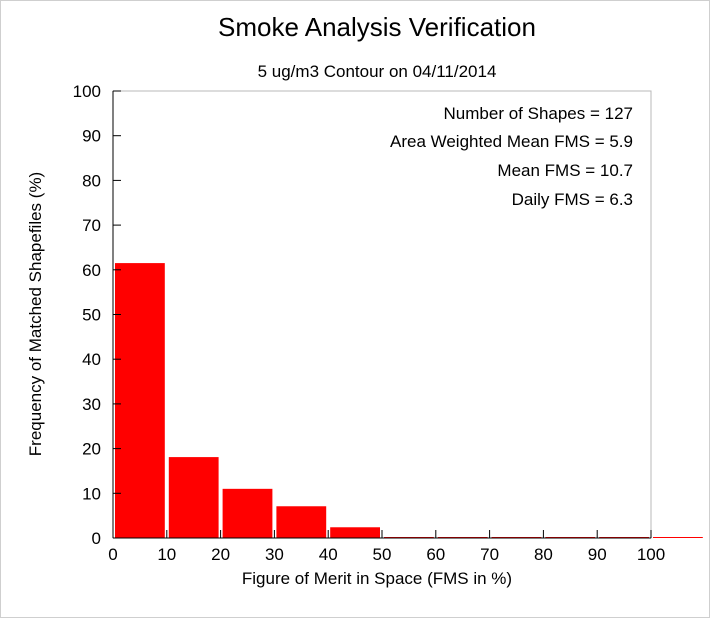 The image size is (710, 618). What do you see at coordinates (91, 493) in the screenshot?
I see `y-tick-label: 10` at bounding box center [91, 493].